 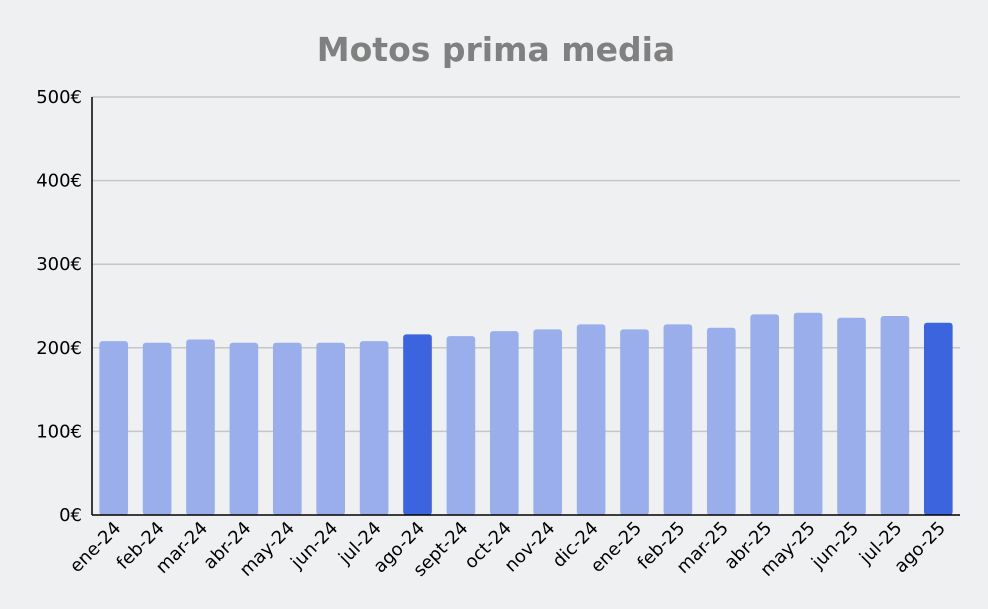 What do you see at coordinates (95, 547) in the screenshot?
I see `x-tick-label: ene-24` at bounding box center [95, 547].